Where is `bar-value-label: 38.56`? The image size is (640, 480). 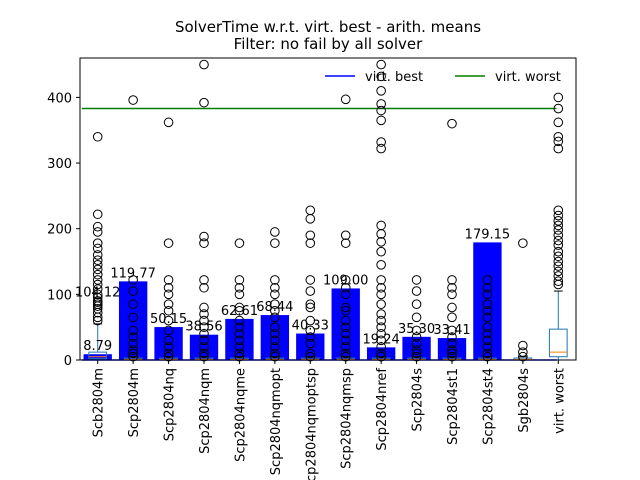
bar-value-label: 38.56 is located at coordinates (203, 327).